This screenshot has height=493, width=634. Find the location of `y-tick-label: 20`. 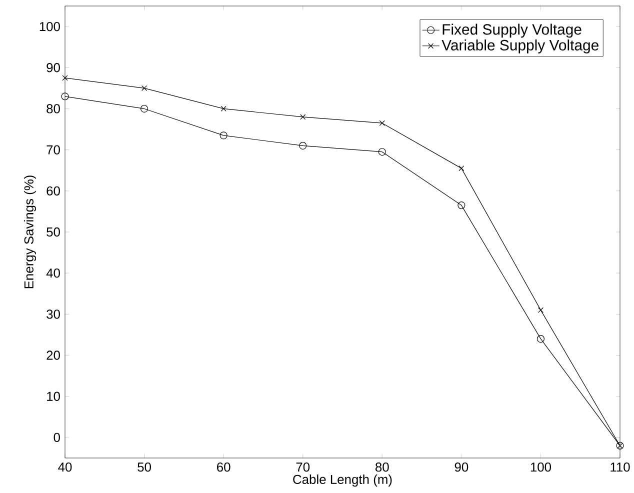

y-tick-label: 20 is located at coordinates (53, 355).